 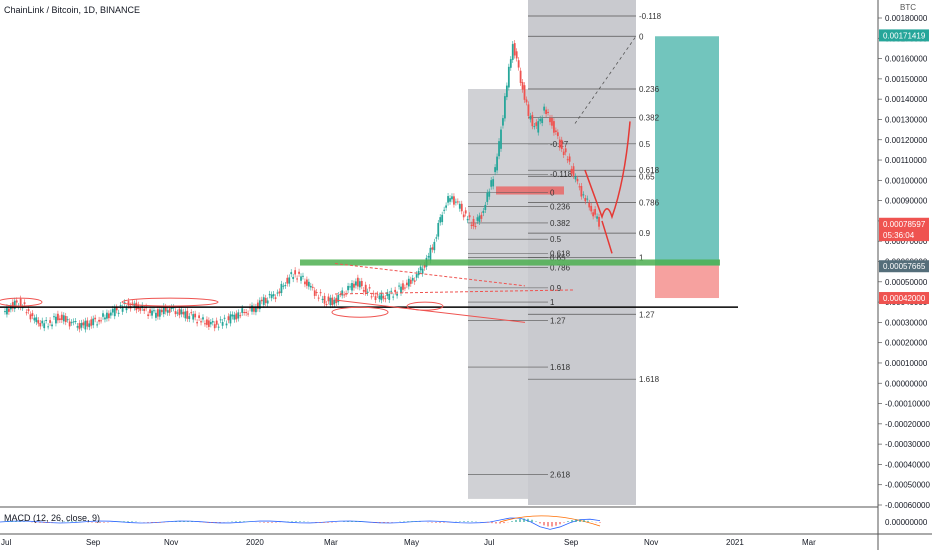 I want to click on y-tick-label-24: -0.00060000, so click(x=907, y=505).